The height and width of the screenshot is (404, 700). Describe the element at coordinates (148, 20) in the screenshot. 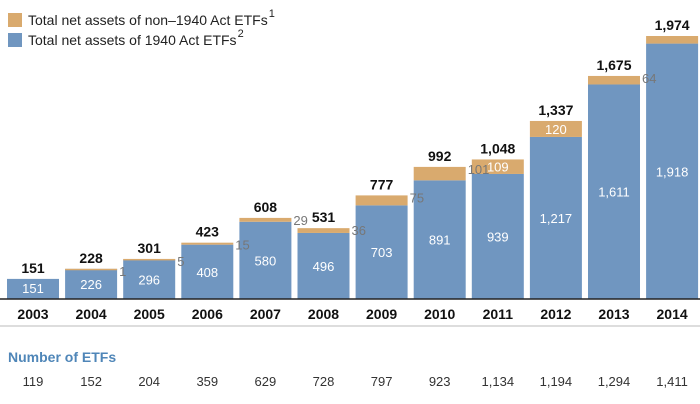

I see `legend-label-non-1940: Total net assets of non–1940 Act ETFs` at that location.